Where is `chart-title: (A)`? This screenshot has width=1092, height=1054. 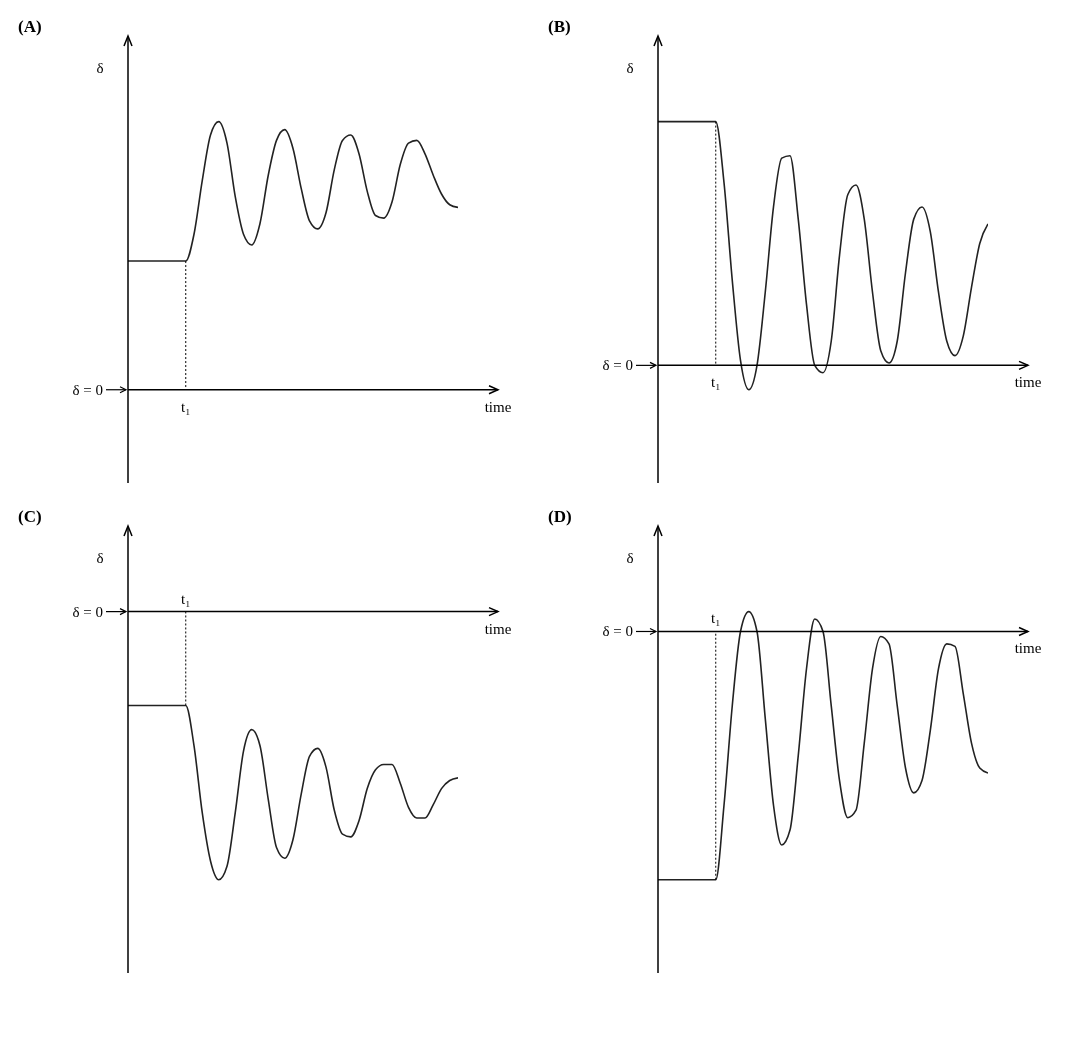
chart-title: (A) is located at coordinates (30, 26).